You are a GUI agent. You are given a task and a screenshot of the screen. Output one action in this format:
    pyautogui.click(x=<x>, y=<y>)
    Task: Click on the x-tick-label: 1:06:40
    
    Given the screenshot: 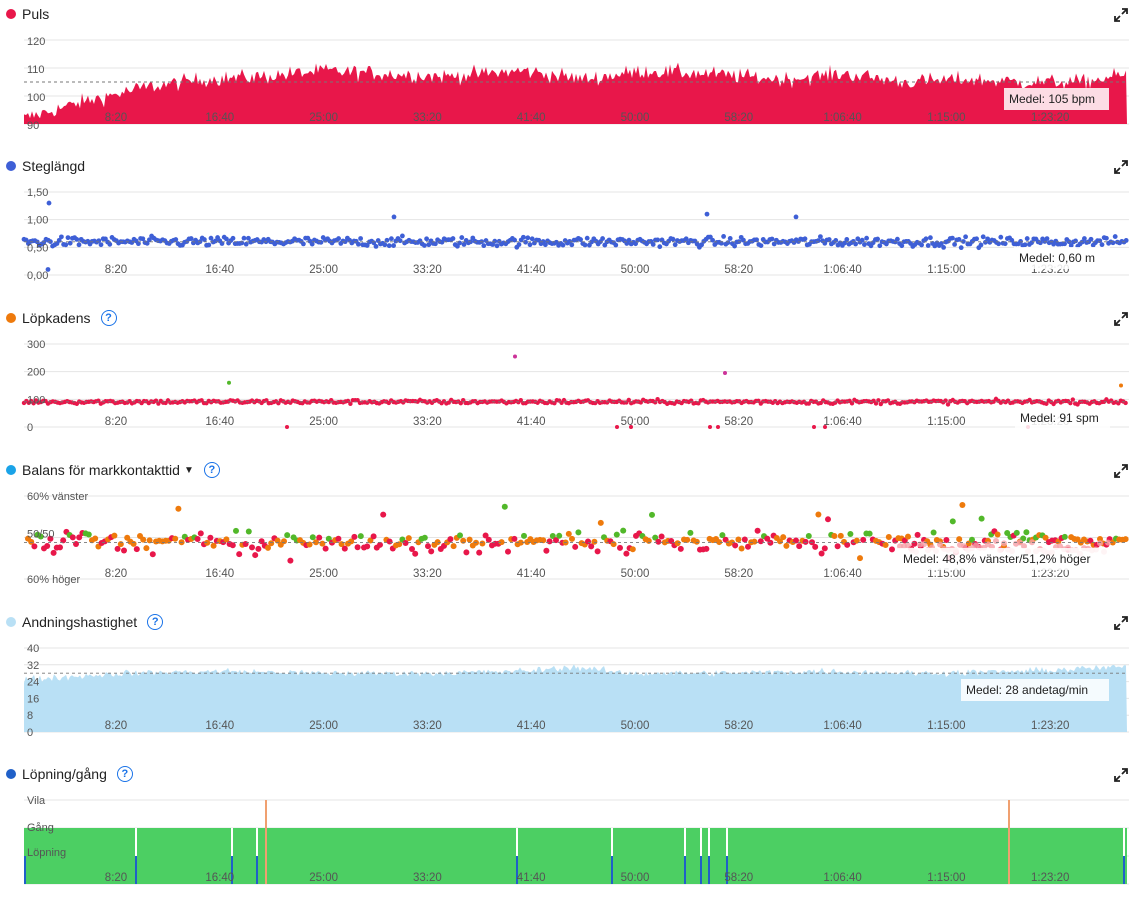 What is the action you would take?
    pyautogui.click(x=842, y=878)
    